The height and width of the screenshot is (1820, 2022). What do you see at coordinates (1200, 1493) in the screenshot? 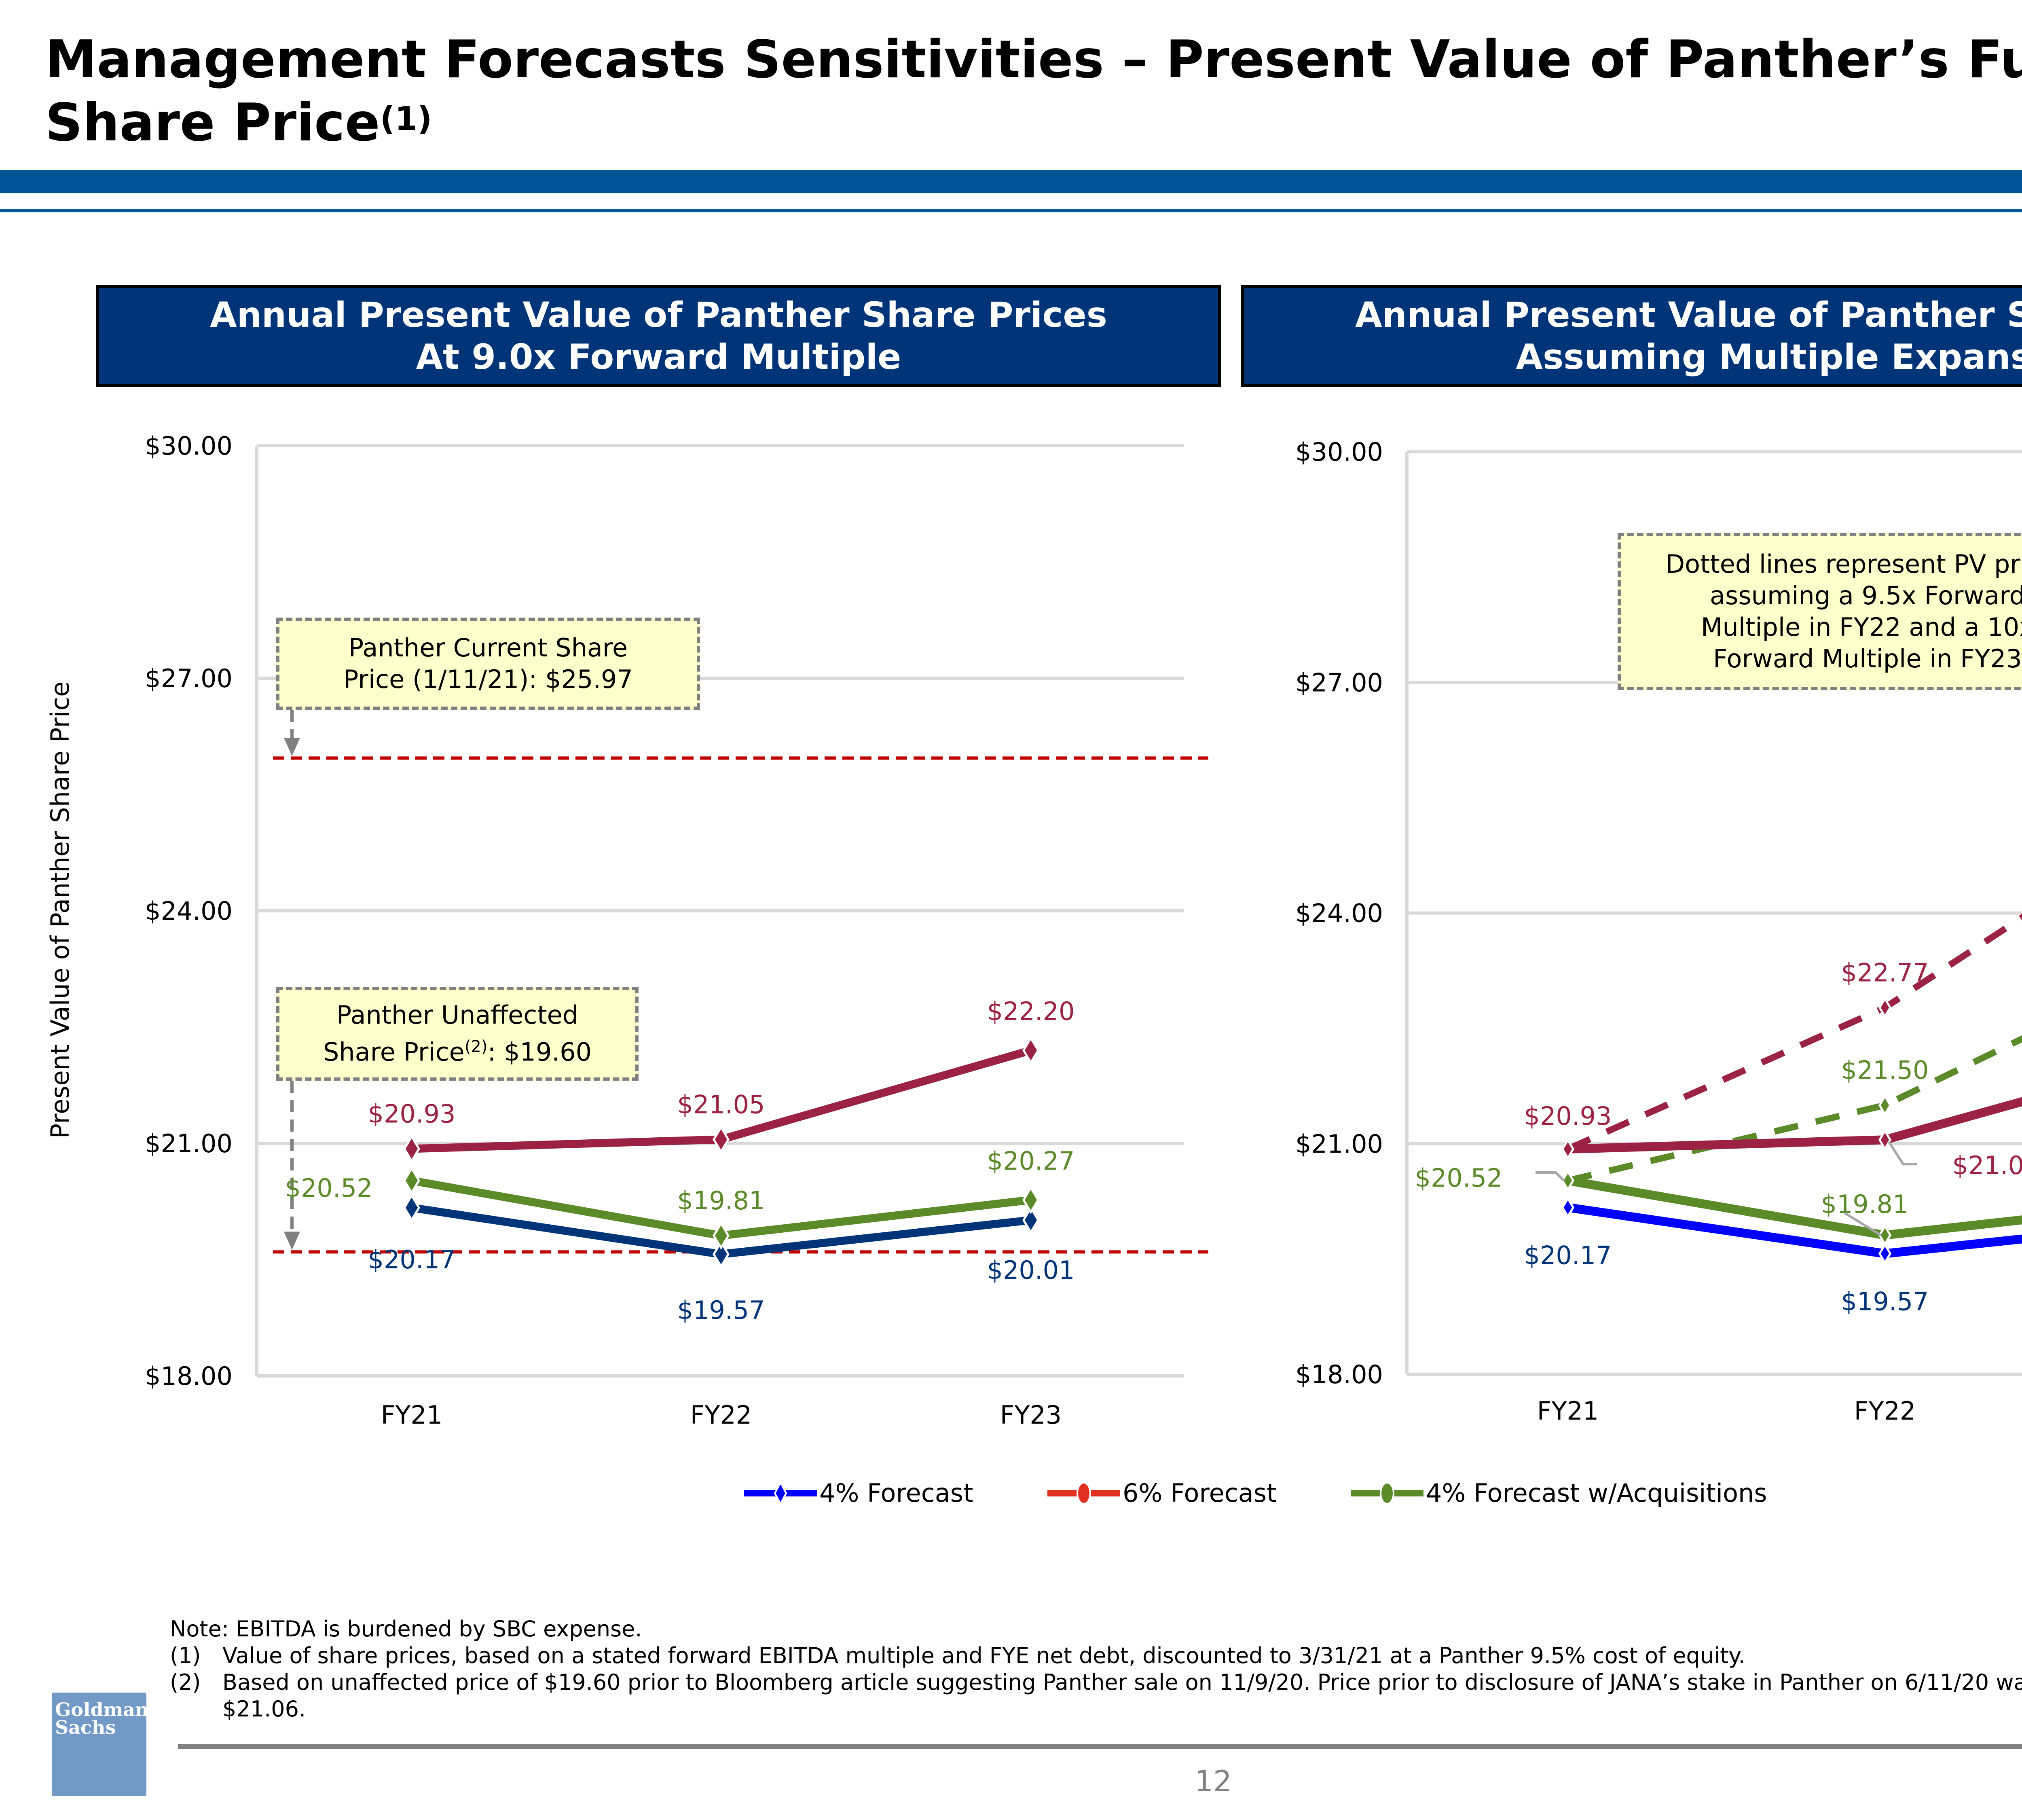
I see `legend-label-6pct: 6% Forecast` at bounding box center [1200, 1493].